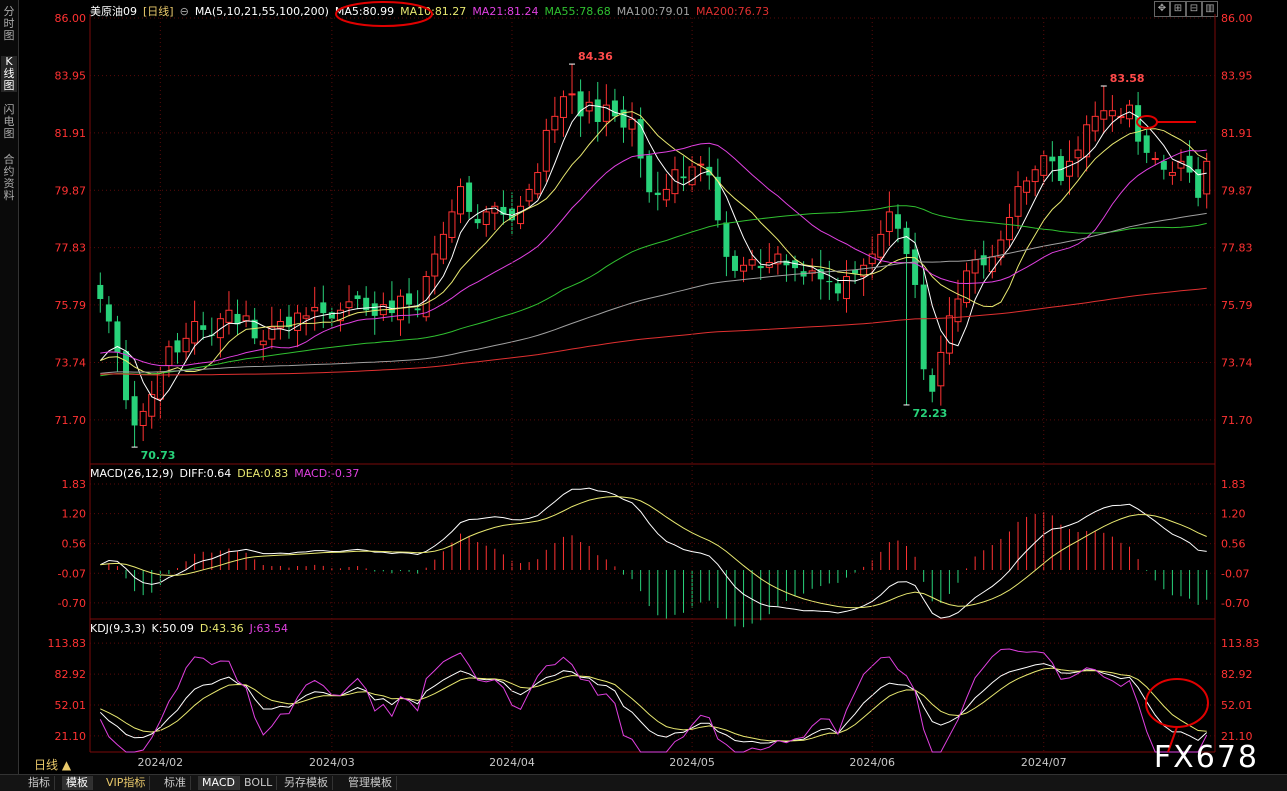 The image size is (1287, 791). Describe the element at coordinates (192, 628) in the screenshot. I see `kdj-header: KDJ(9,3,3) K:50.09 D:43.36 J:63.54` at that location.